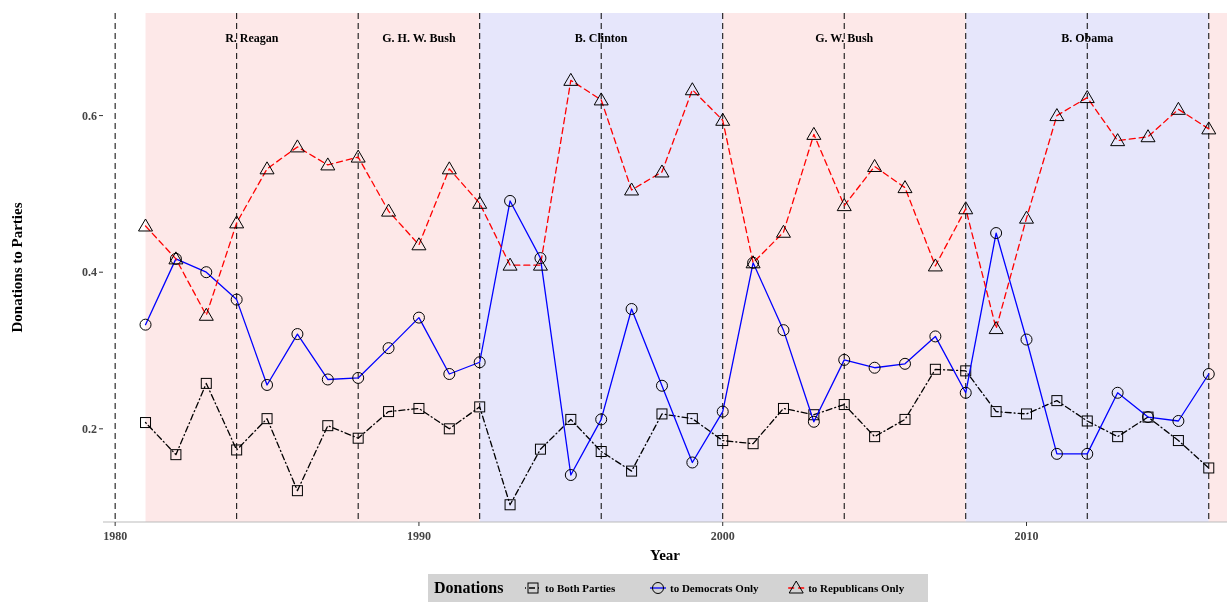 This screenshot has height=602, width=1227. What do you see at coordinates (715, 588) in the screenshot?
I see `legend-label: to Democrats Only` at bounding box center [715, 588].